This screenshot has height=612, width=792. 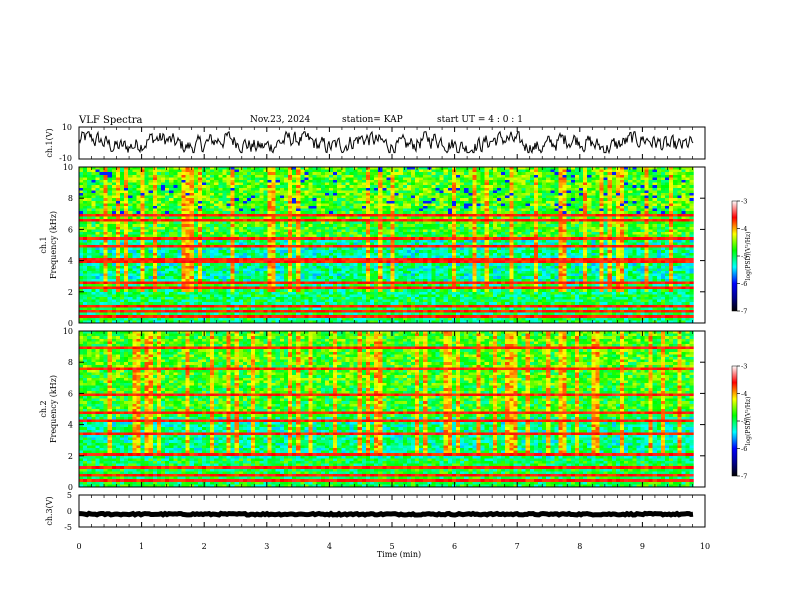 I want to click on ch3-ytick-mid: 0, so click(x=69, y=511).